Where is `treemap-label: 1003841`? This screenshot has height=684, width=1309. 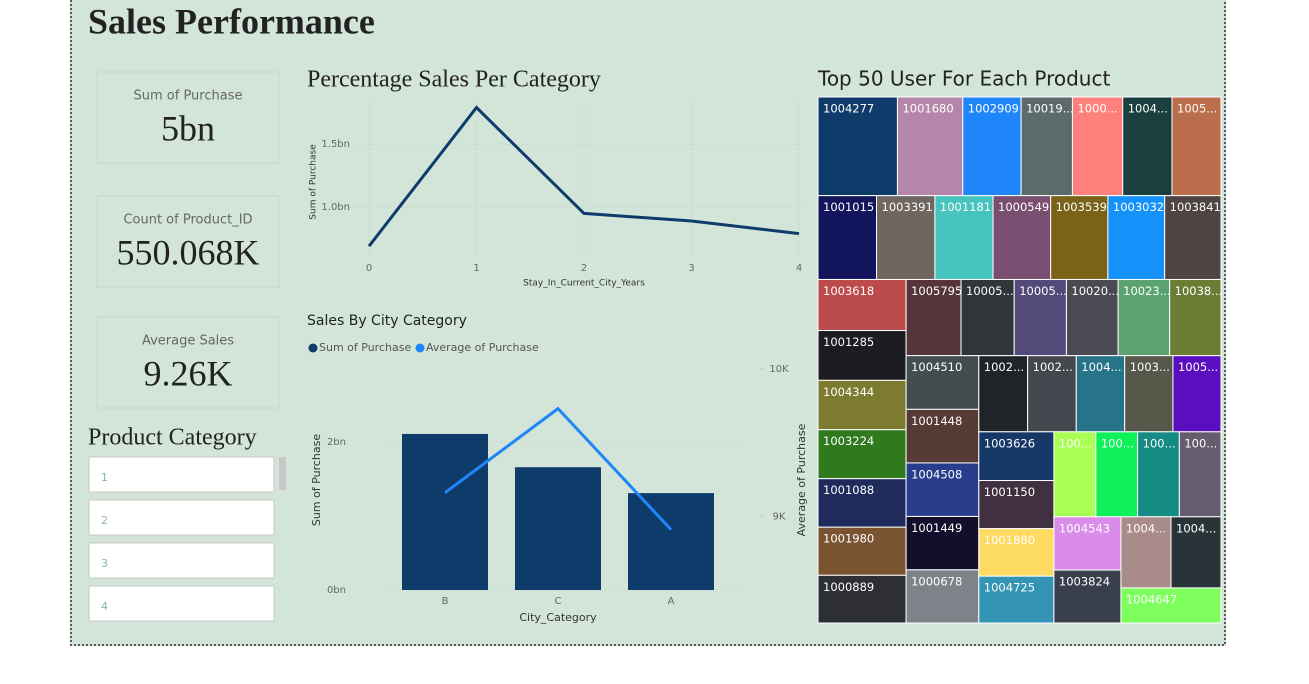
treemap-label: 1003841 is located at coordinates (1195, 207).